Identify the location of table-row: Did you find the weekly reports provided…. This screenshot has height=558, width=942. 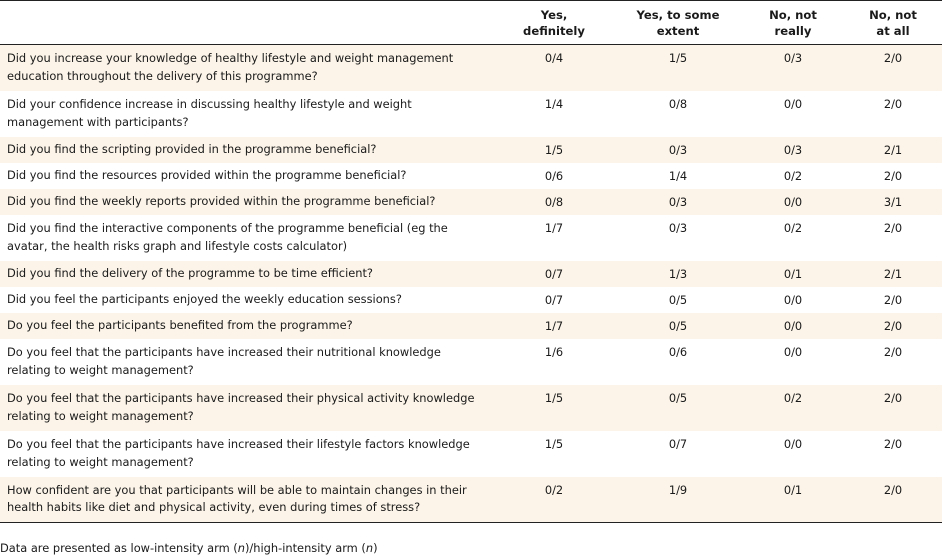
(471, 201).